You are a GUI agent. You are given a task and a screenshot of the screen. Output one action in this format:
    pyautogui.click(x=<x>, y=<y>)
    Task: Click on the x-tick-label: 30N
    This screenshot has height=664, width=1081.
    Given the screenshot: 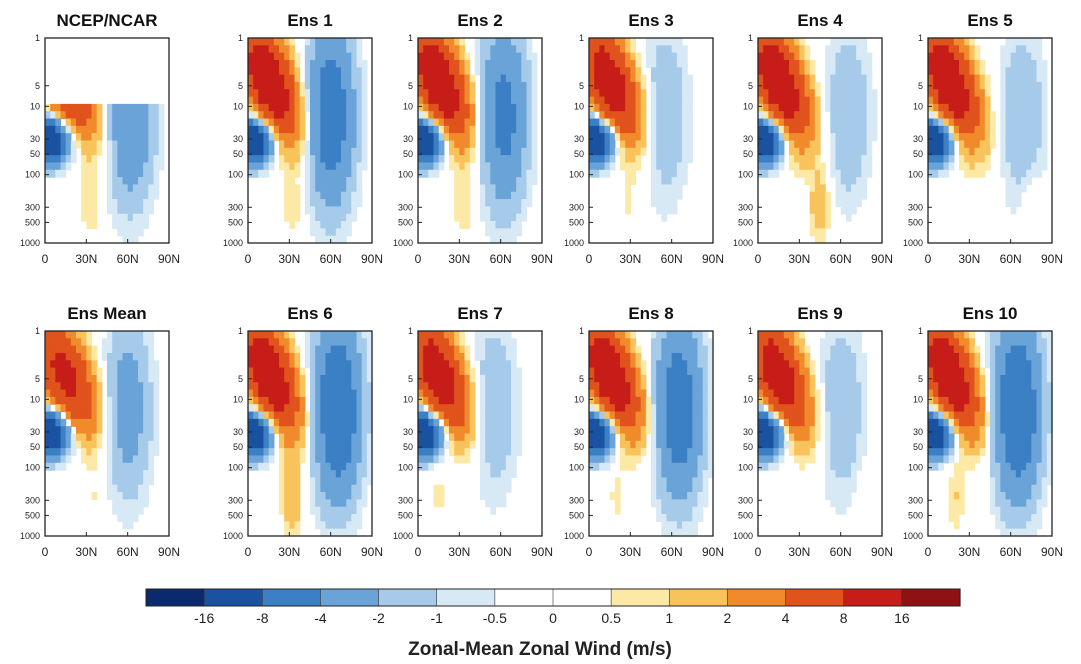 What is the action you would take?
    pyautogui.click(x=799, y=259)
    